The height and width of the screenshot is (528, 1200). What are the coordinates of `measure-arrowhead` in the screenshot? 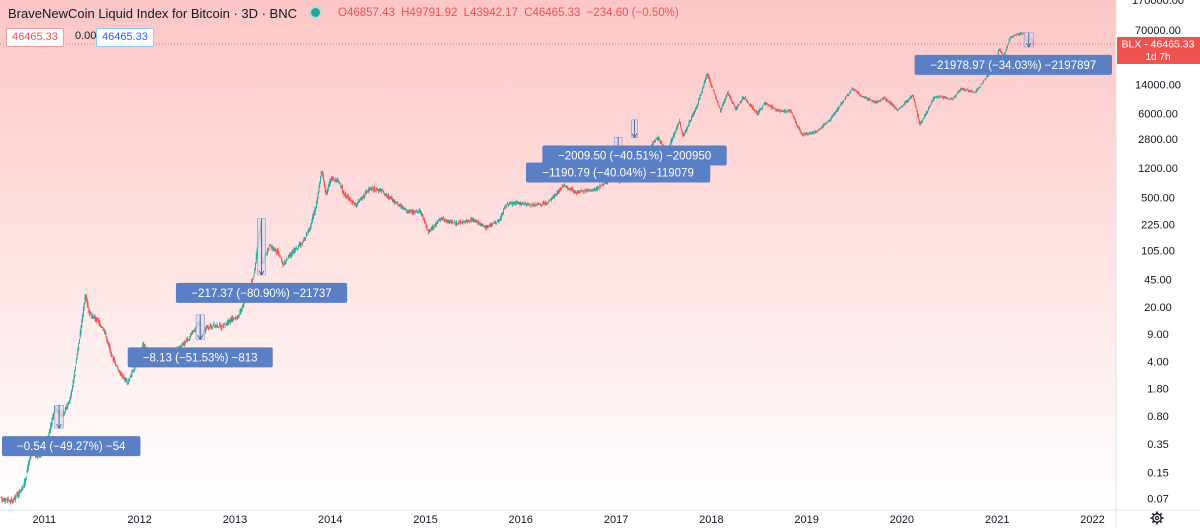 It's located at (1028, 45).